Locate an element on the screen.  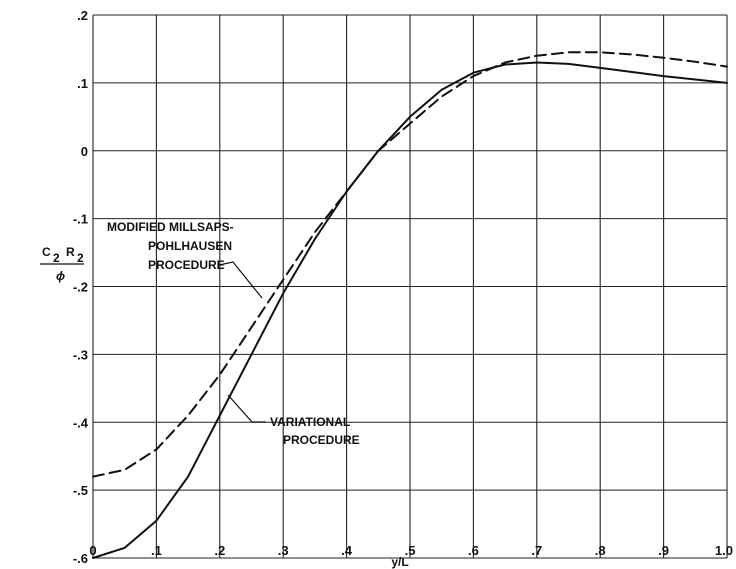
x-axis-label: y/L is located at coordinates (399, 562).